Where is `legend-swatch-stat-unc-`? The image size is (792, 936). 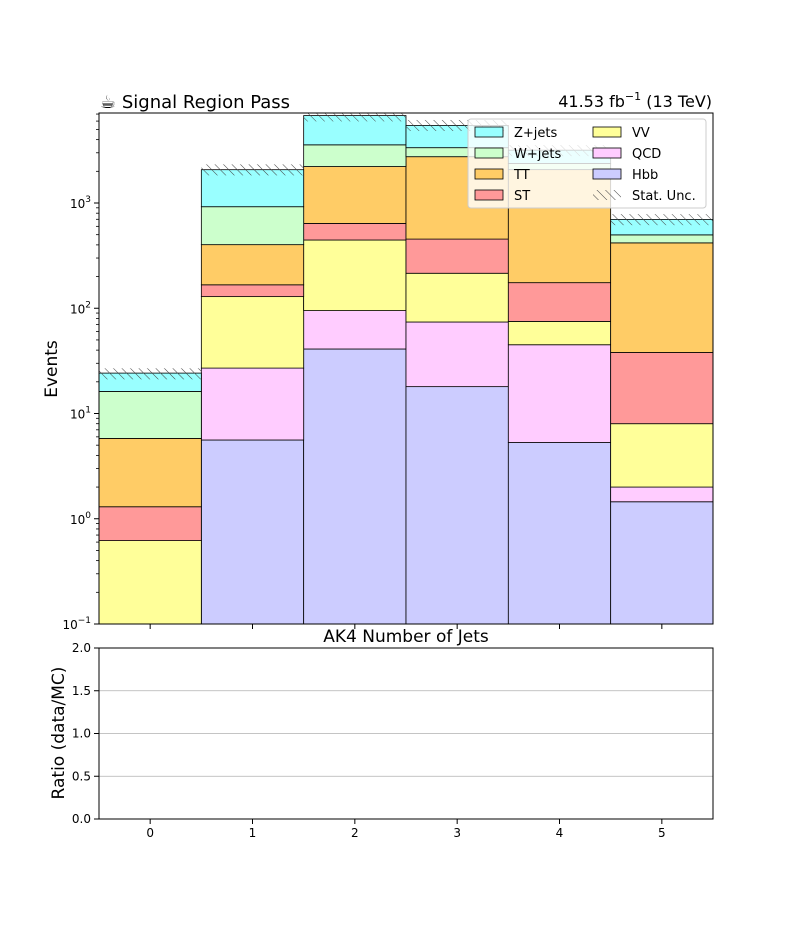
legend-swatch-stat-unc- is located at coordinates (607, 195).